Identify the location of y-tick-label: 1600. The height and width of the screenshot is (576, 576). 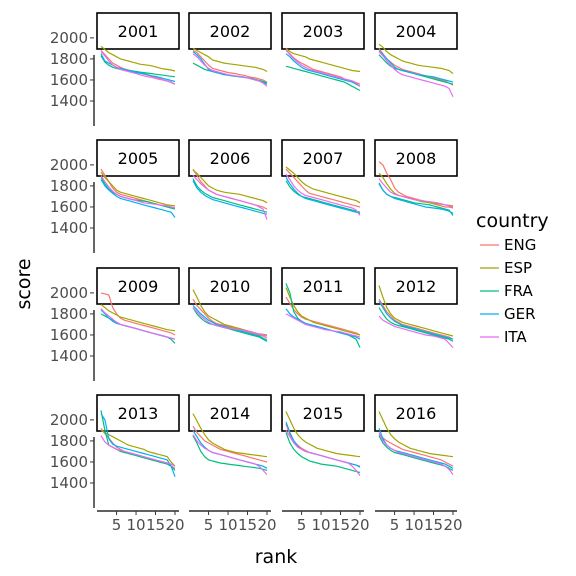
(69, 80).